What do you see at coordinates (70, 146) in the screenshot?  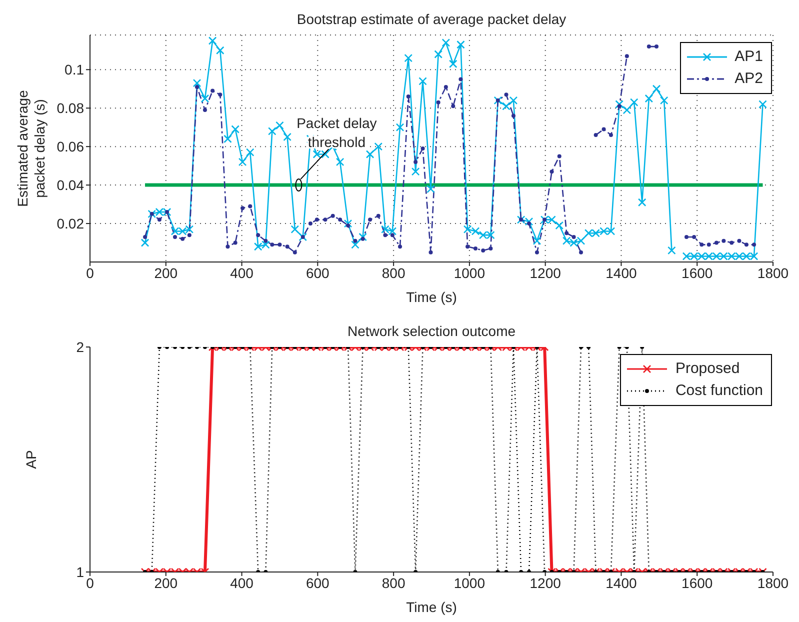 I see `y-tick-label: 0.06` at bounding box center [70, 146].